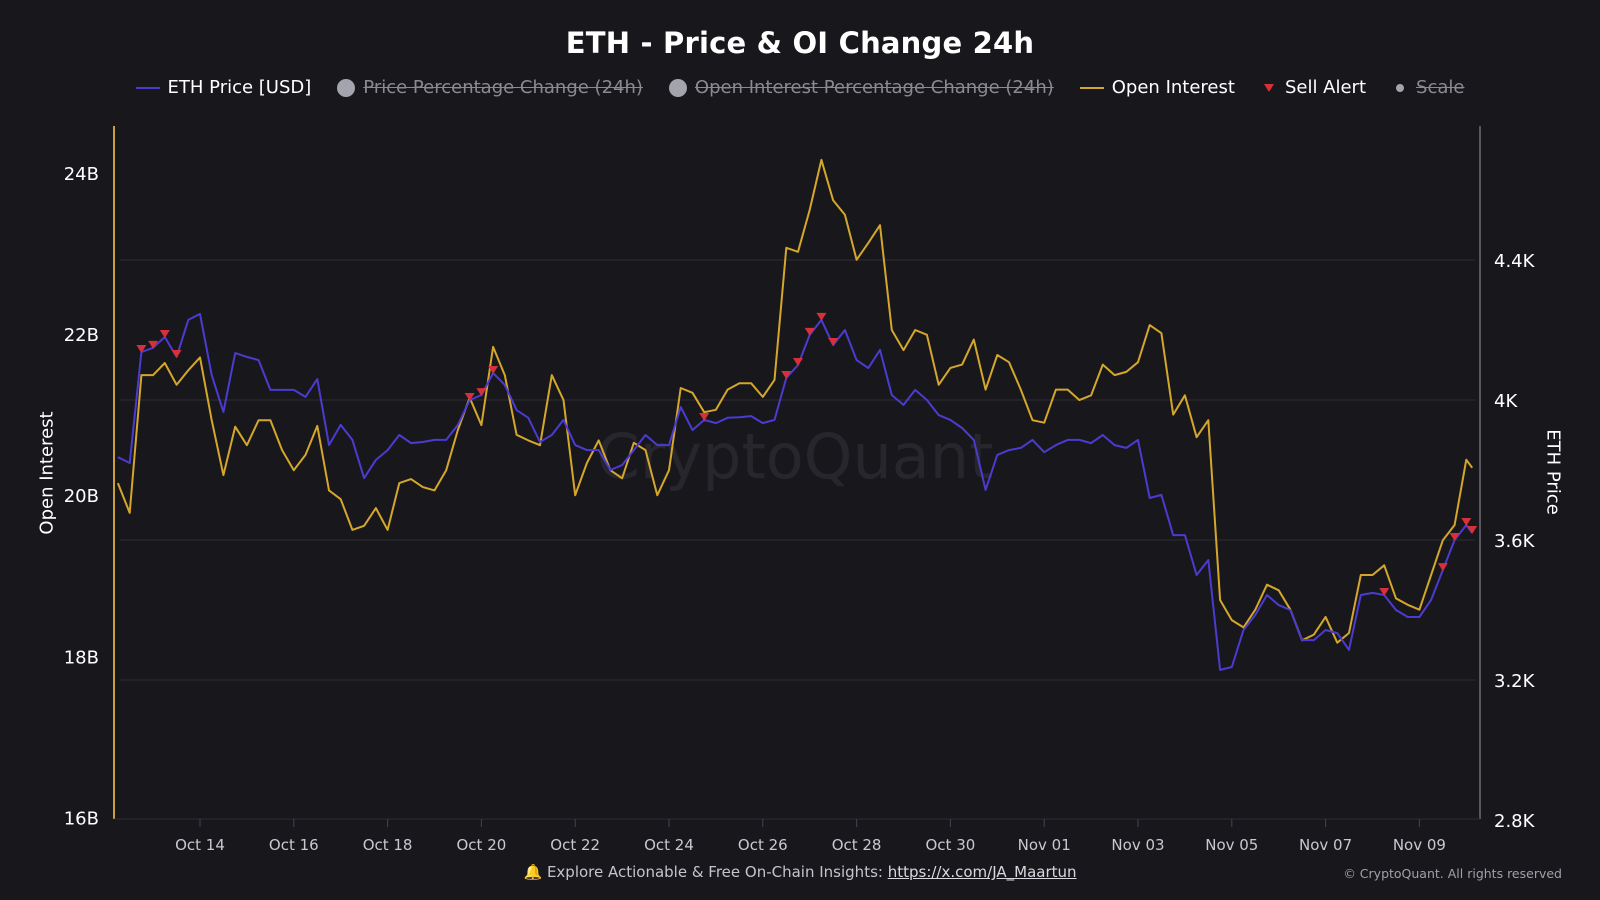 The image size is (1600, 900). What do you see at coordinates (81, 335) in the screenshot?
I see `left-axis-tick-label: 22B` at bounding box center [81, 335].